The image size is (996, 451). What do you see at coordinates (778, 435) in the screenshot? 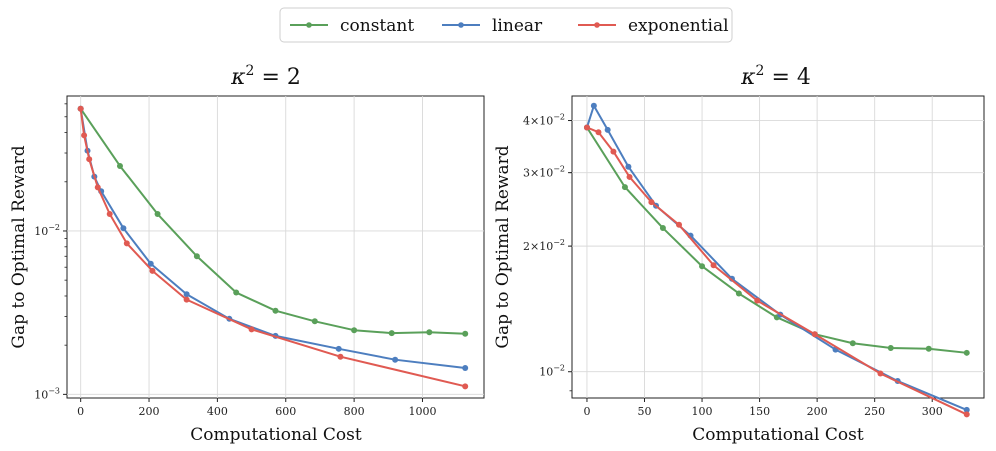
I see `x-axis-label: Computational Cost` at bounding box center [778, 435].